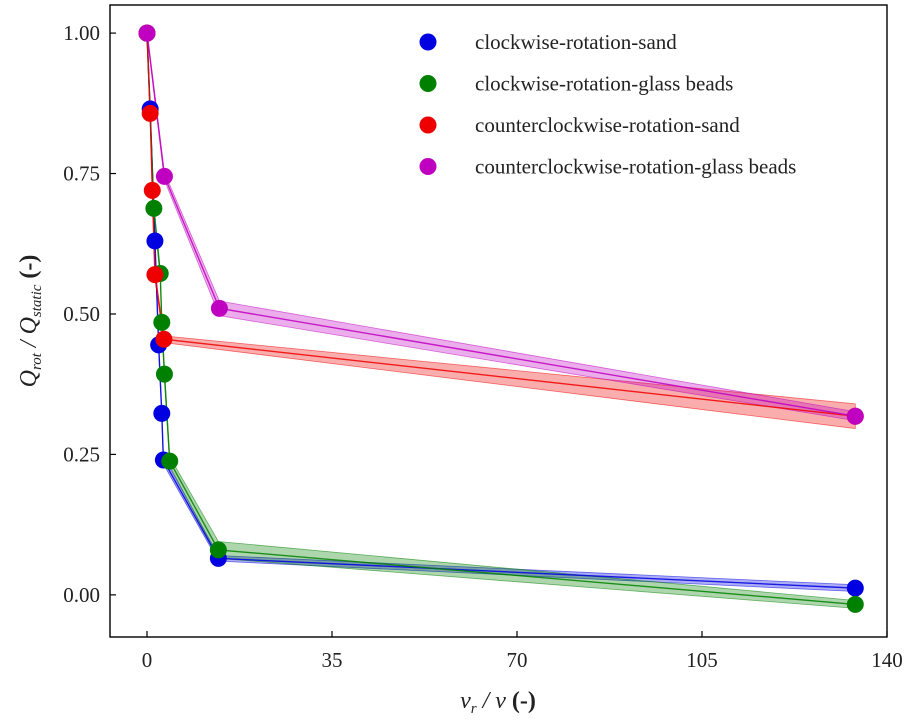 This screenshot has height=723, width=911. Describe the element at coordinates (855, 604) in the screenshot. I see `point-clockwise-rotation-glass beads-7` at that location.